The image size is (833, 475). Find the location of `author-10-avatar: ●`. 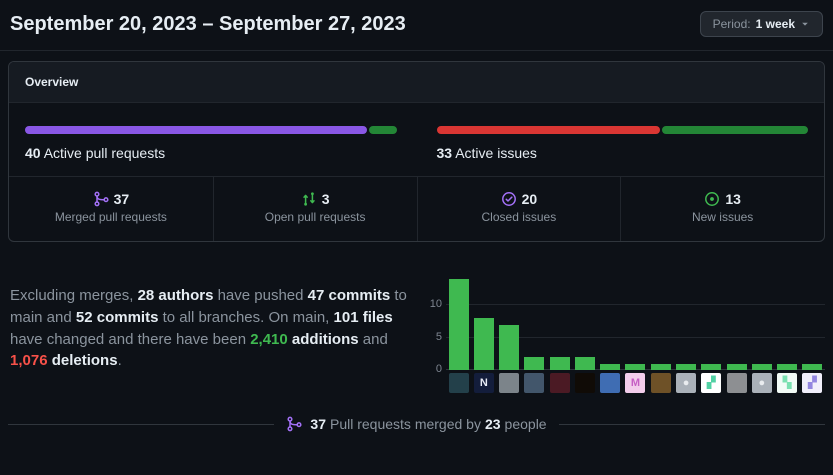

author-10-avatar: ● is located at coordinates (686, 383).